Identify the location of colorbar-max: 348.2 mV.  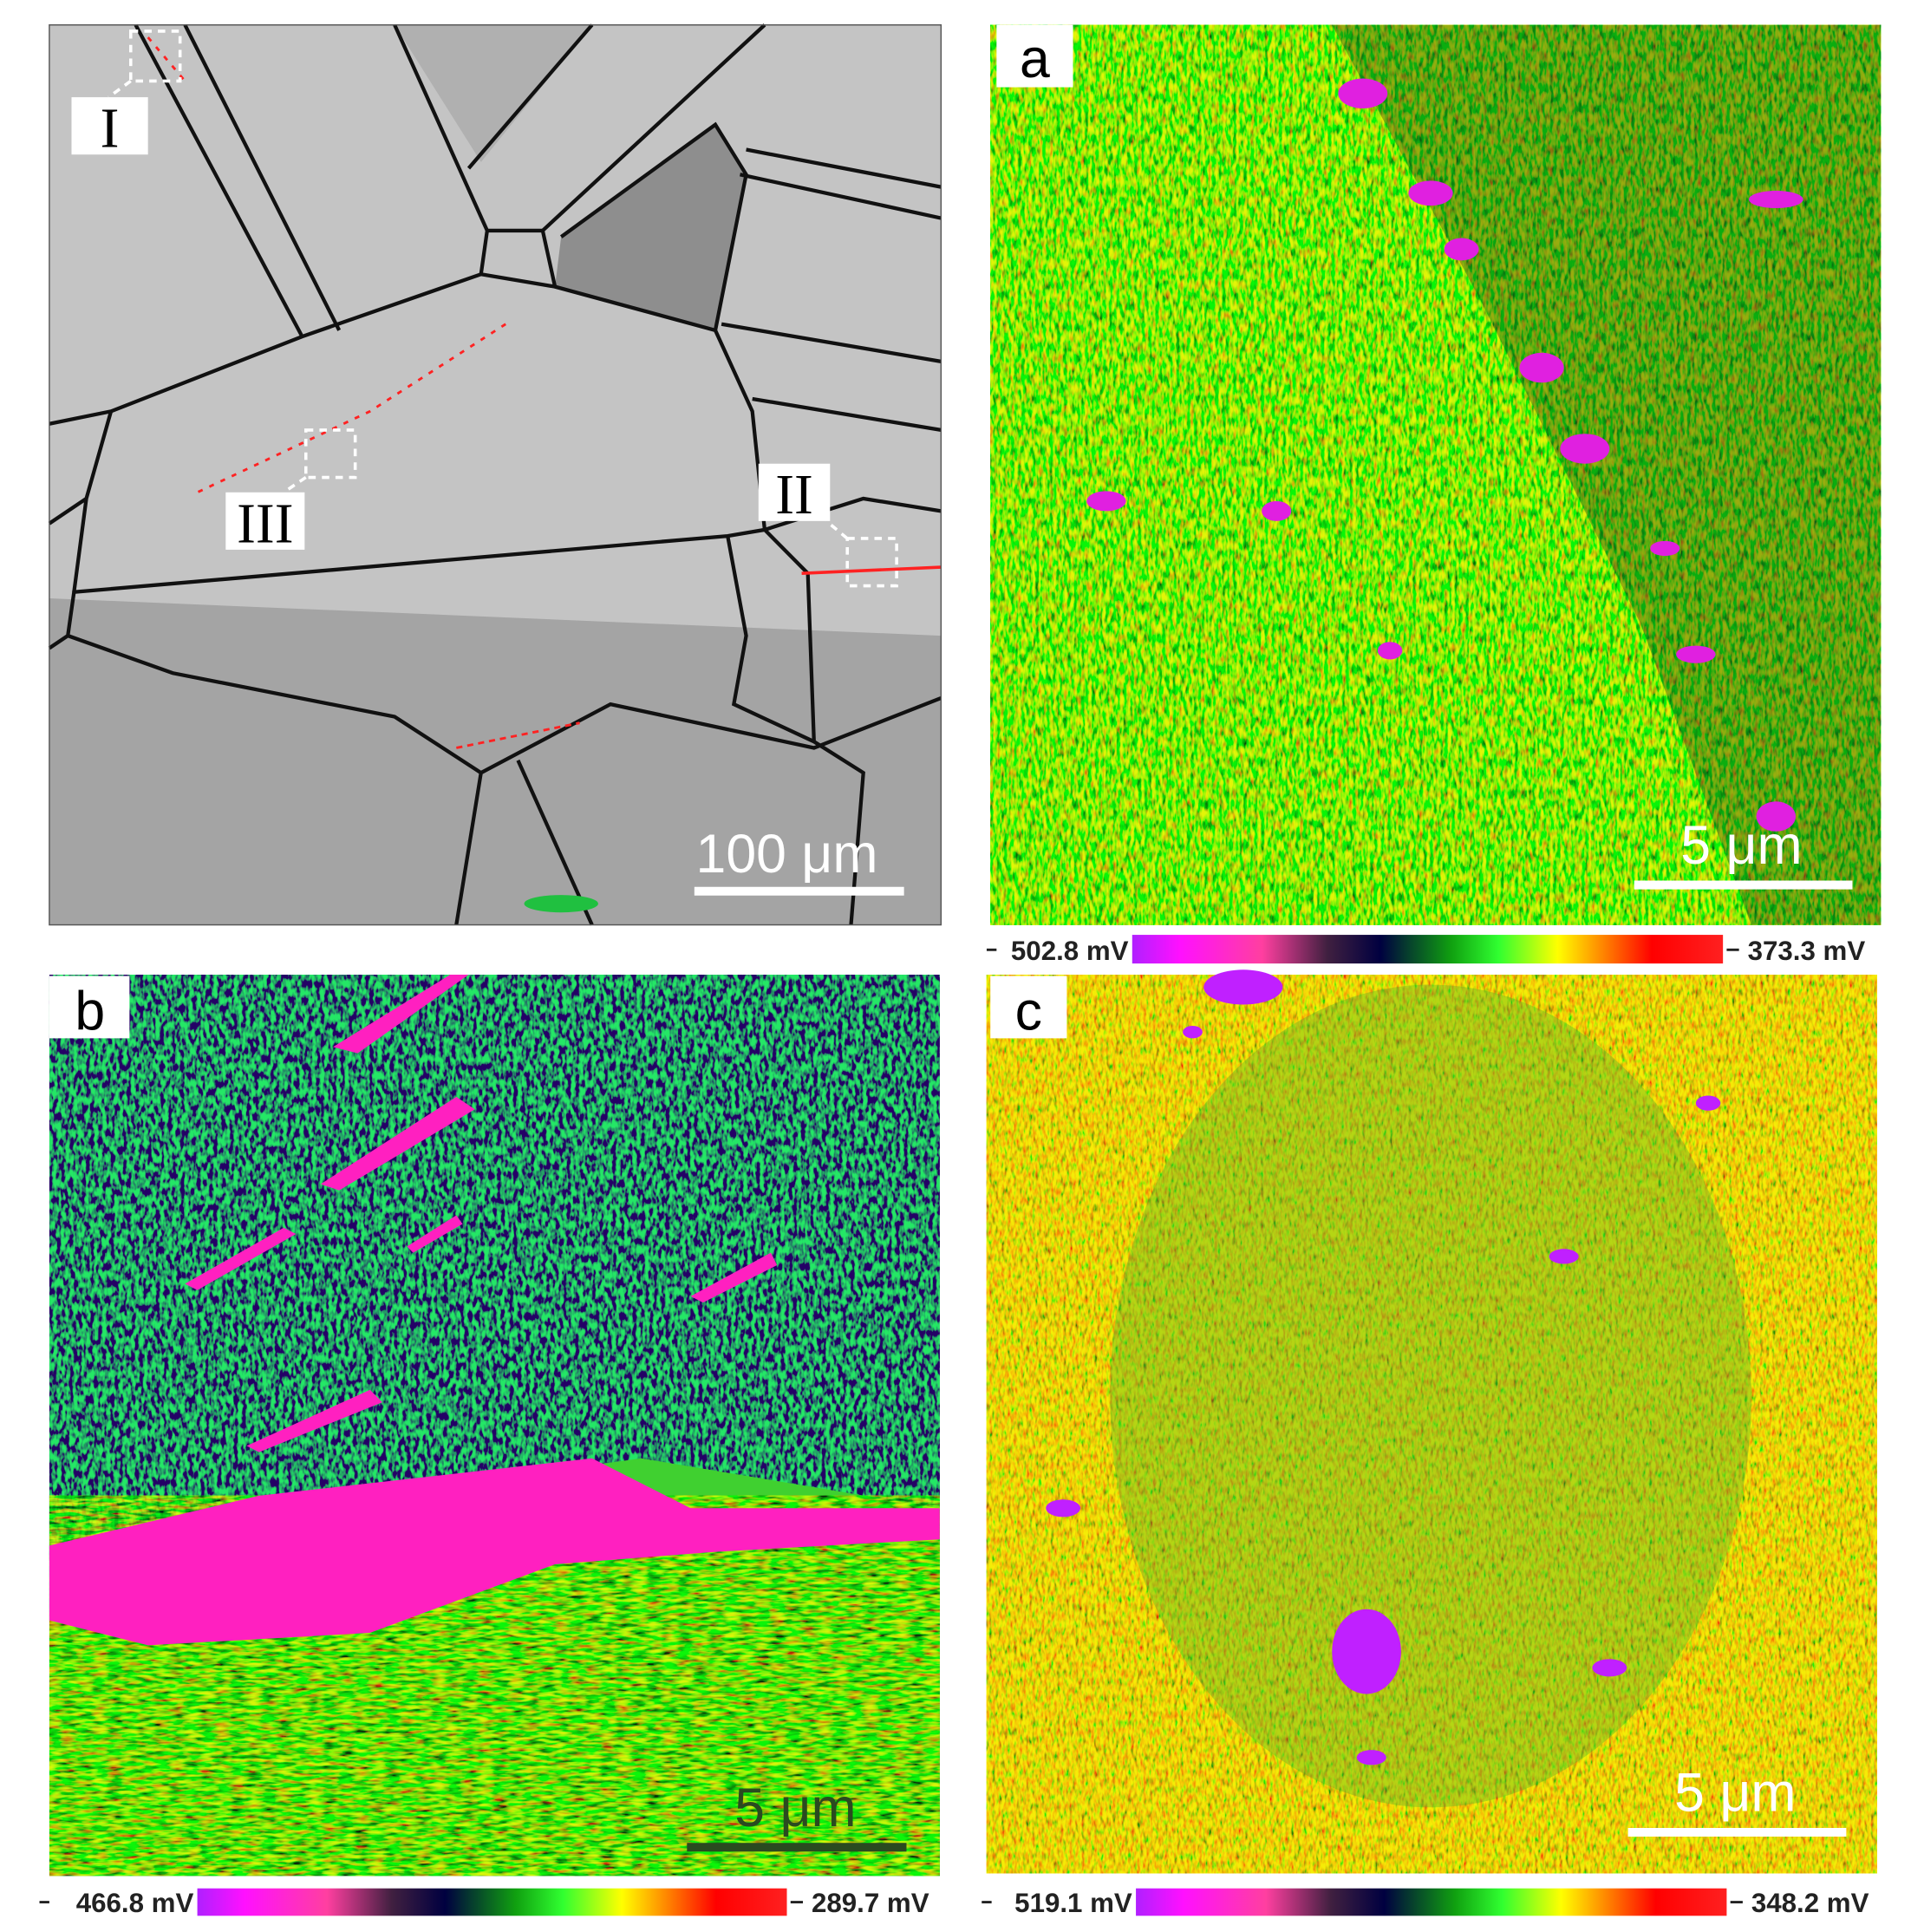
(1810, 1903).